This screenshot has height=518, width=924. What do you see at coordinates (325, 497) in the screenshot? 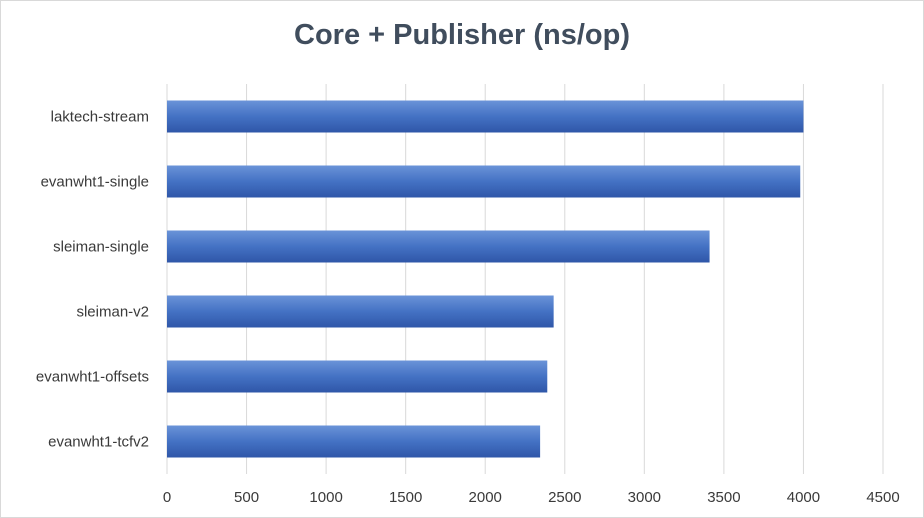
I see `x-tick-label: 1000` at bounding box center [325, 497].